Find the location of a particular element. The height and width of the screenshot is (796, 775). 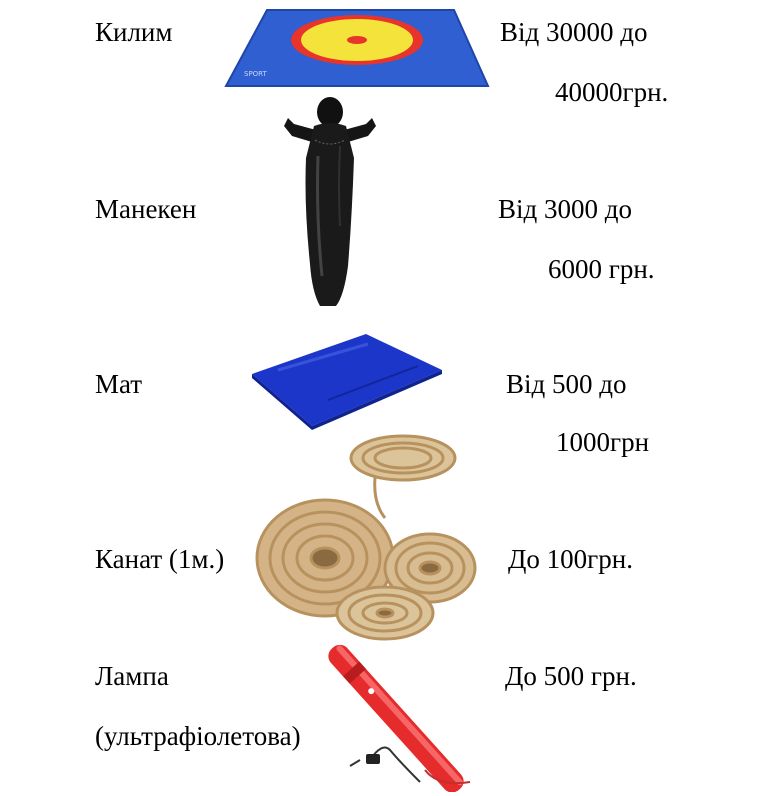

uv-lamp-icon is located at coordinates (412, 717).